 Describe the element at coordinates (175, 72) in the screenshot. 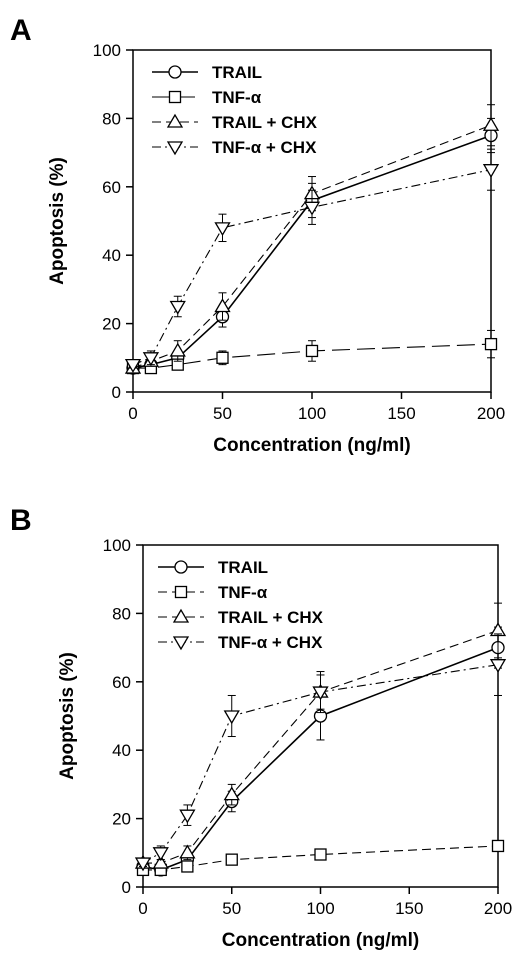

I see `panel-0-series-0-point-legend` at that location.